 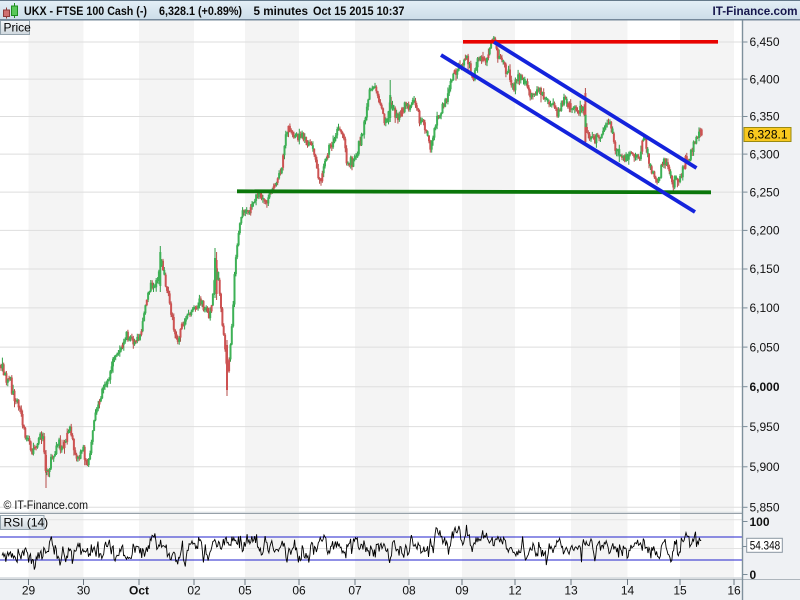 I want to click on svg-text: 6,450, so click(x=765, y=42).